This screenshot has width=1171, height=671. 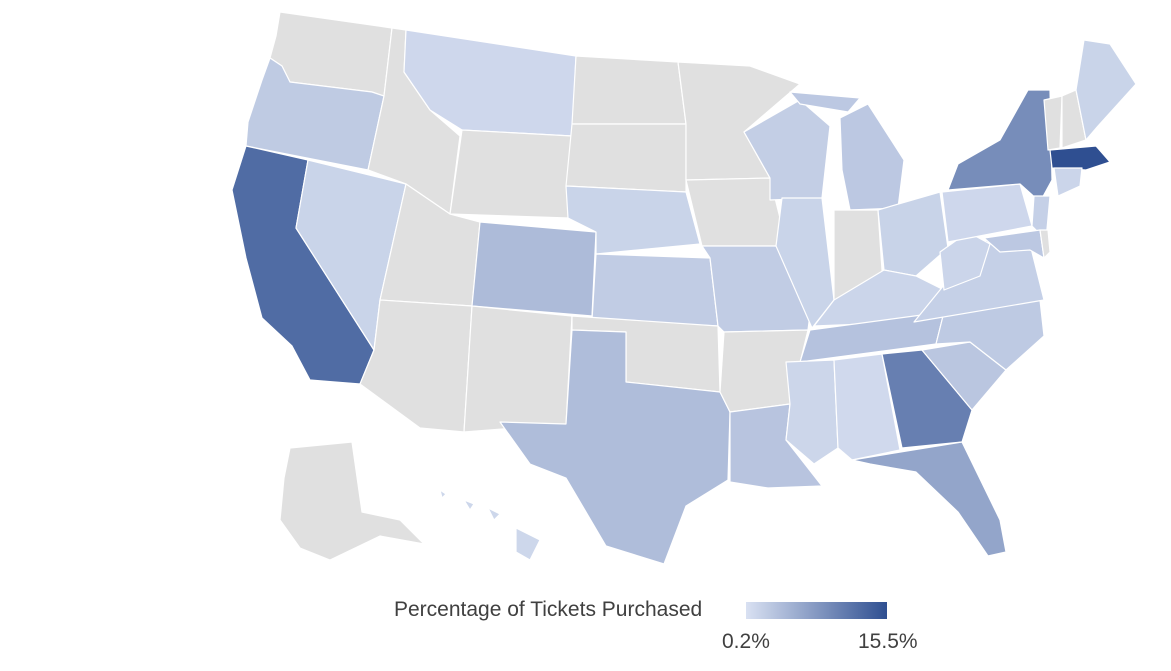 I want to click on state-georgia, so click(x=927, y=399).